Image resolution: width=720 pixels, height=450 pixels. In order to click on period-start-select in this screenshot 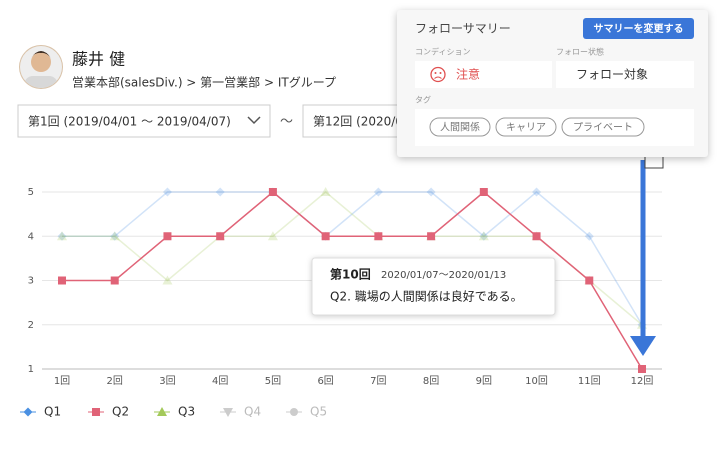, I will do `click(144, 121)`.